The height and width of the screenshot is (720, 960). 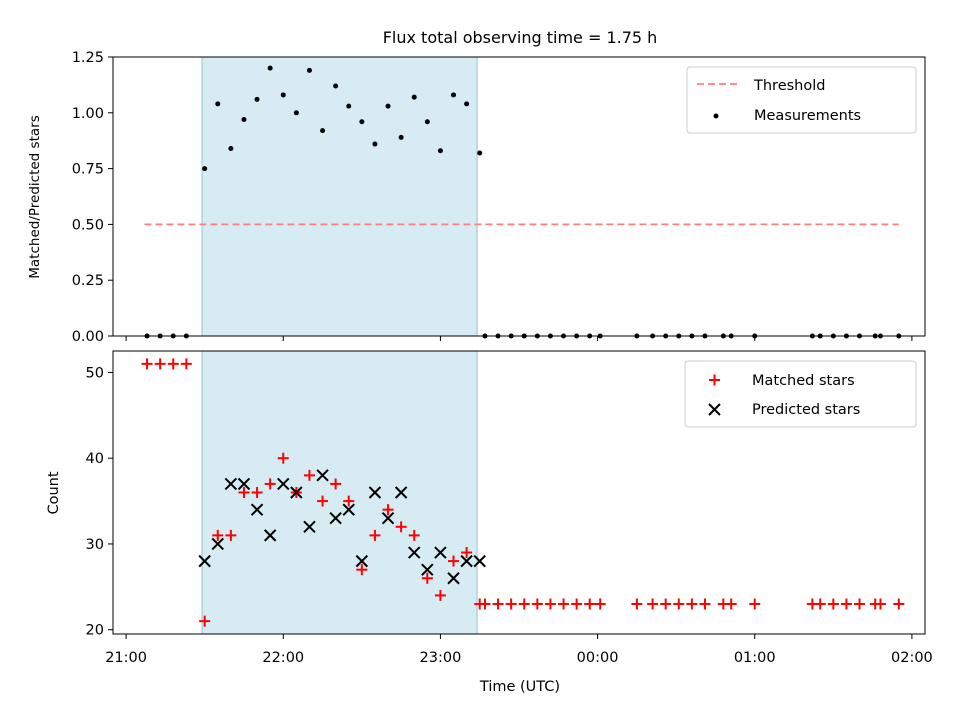 I want to click on bottom-legend: Matched stars Predicted stars, so click(x=800, y=394).